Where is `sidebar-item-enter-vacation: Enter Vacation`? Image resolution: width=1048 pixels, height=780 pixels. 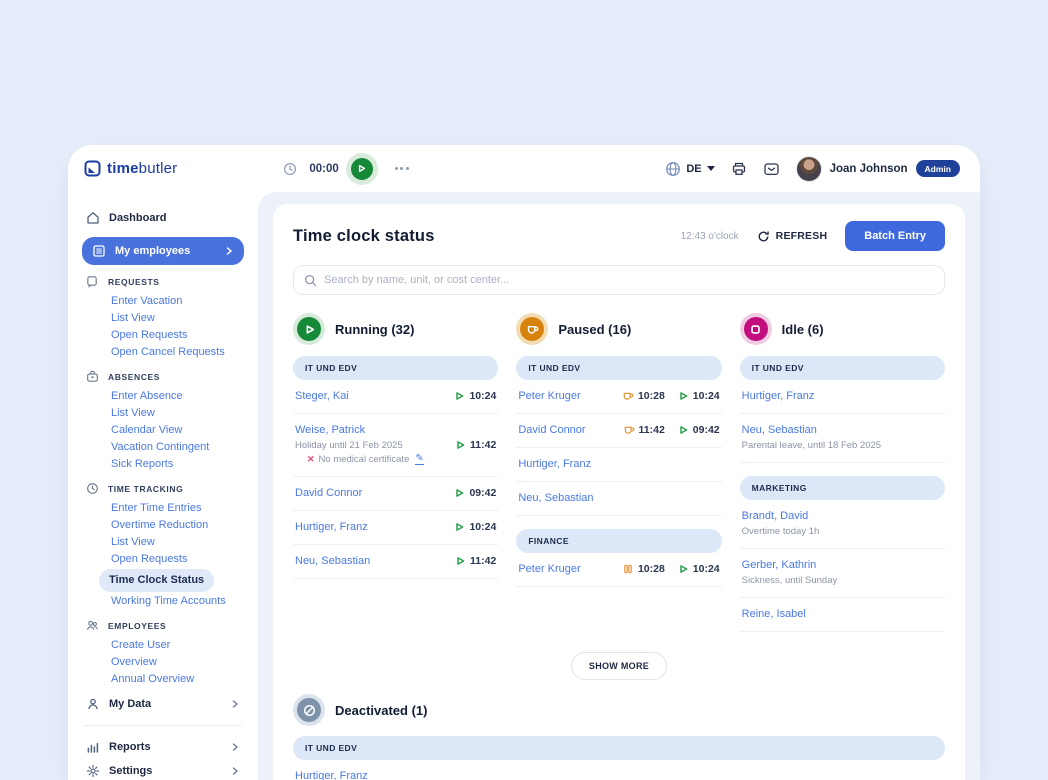
sidebar-item-enter-vacation: Enter Vacation is located at coordinates (147, 301).